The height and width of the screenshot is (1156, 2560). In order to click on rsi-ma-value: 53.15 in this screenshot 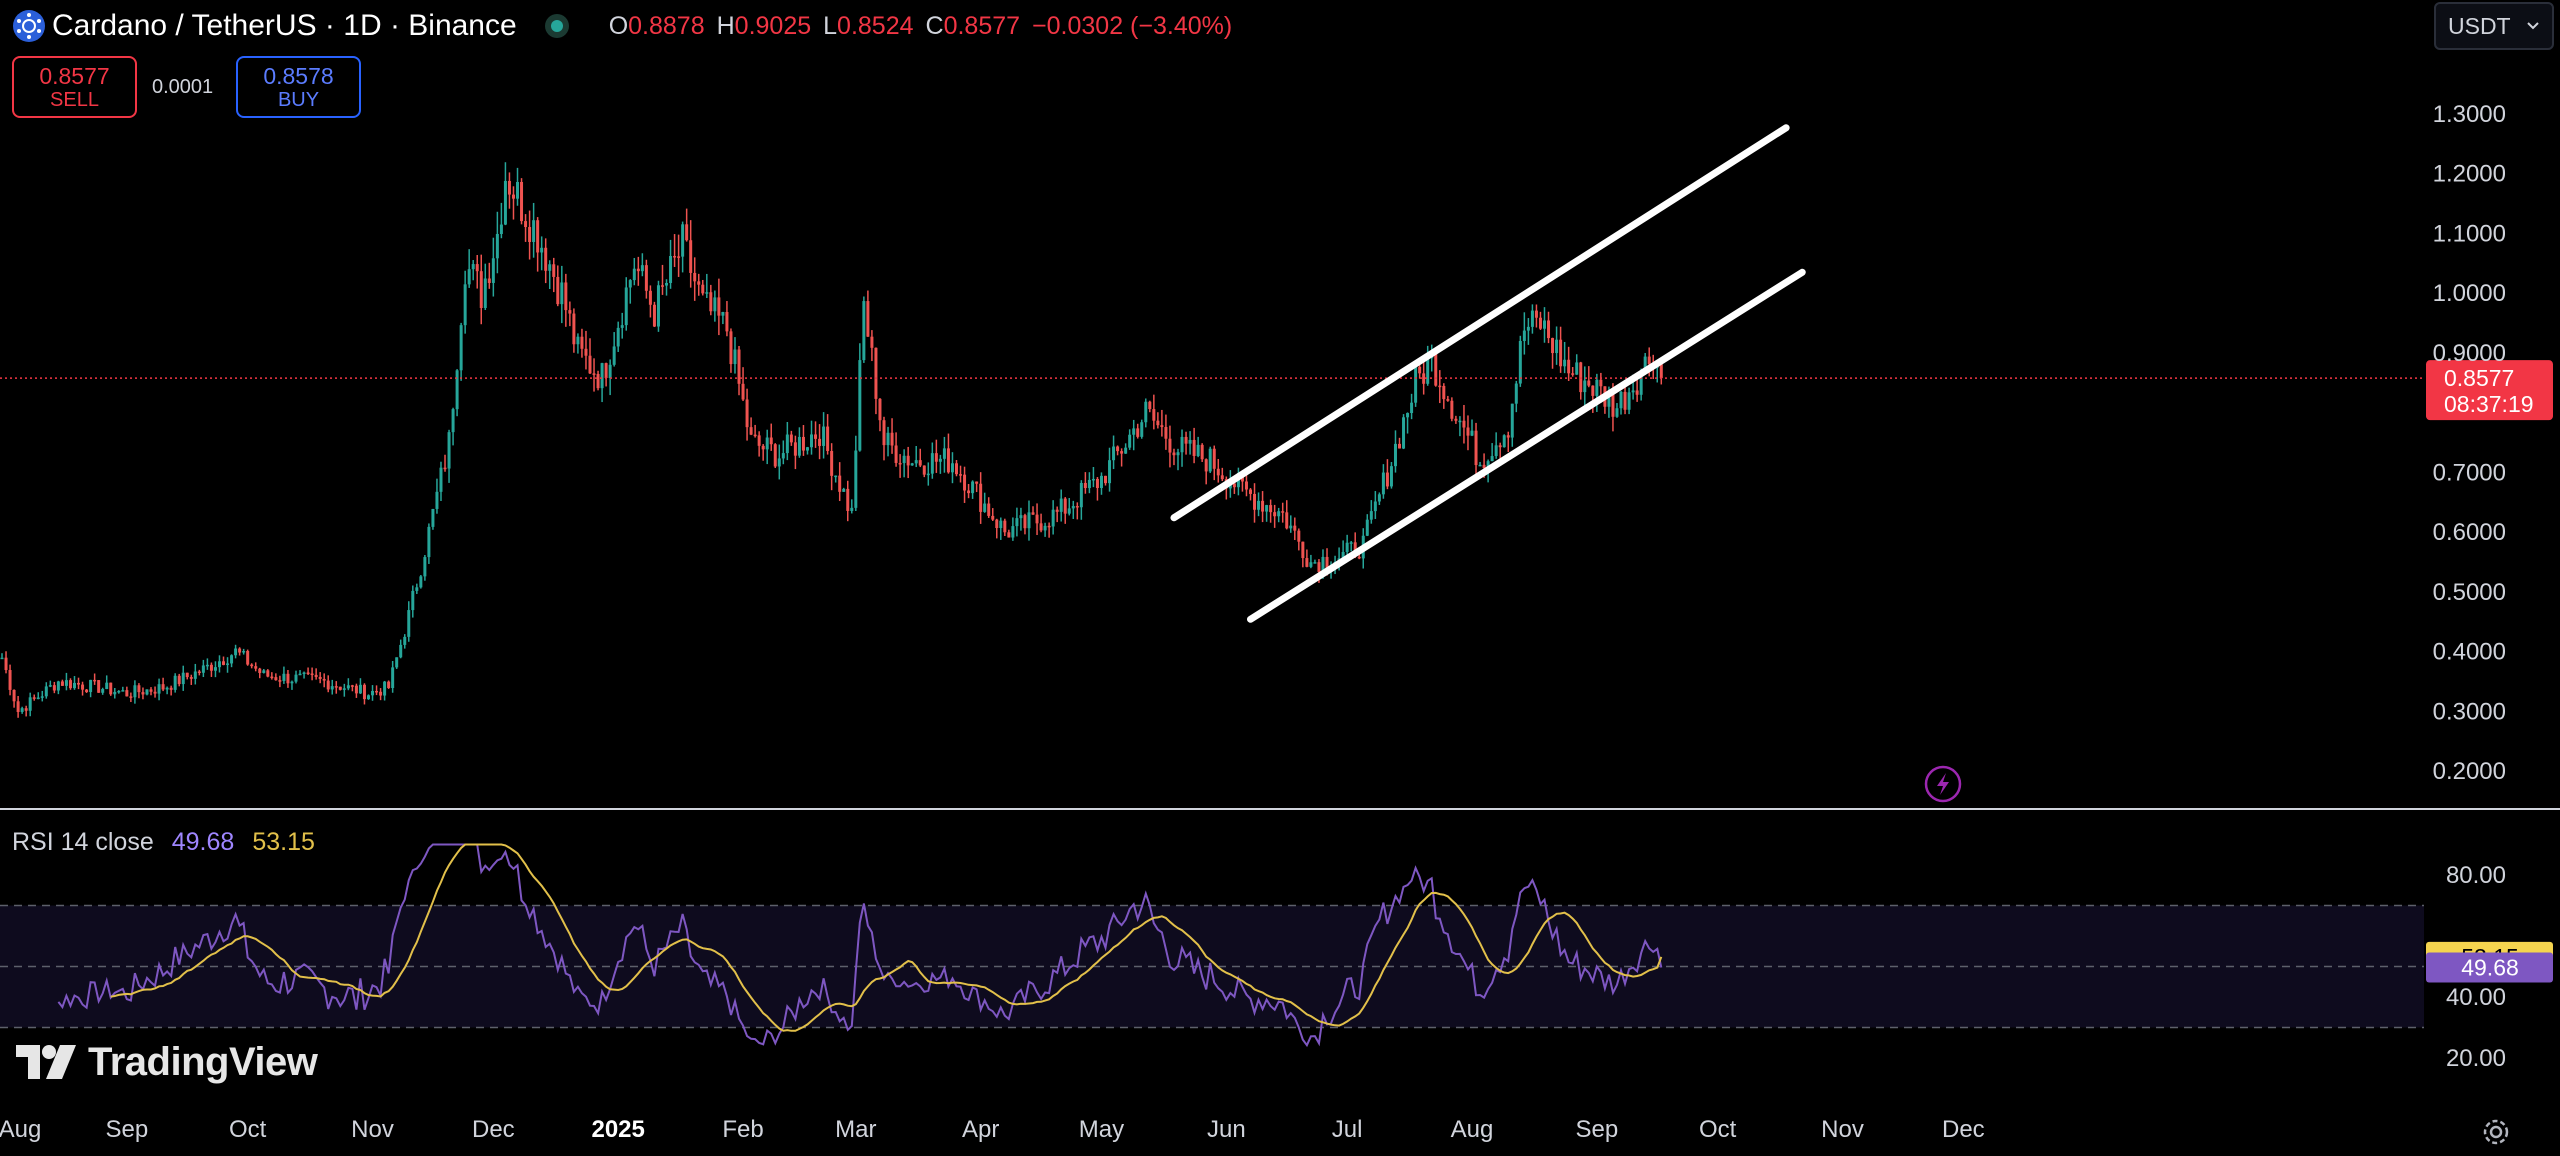, I will do `click(283, 842)`.